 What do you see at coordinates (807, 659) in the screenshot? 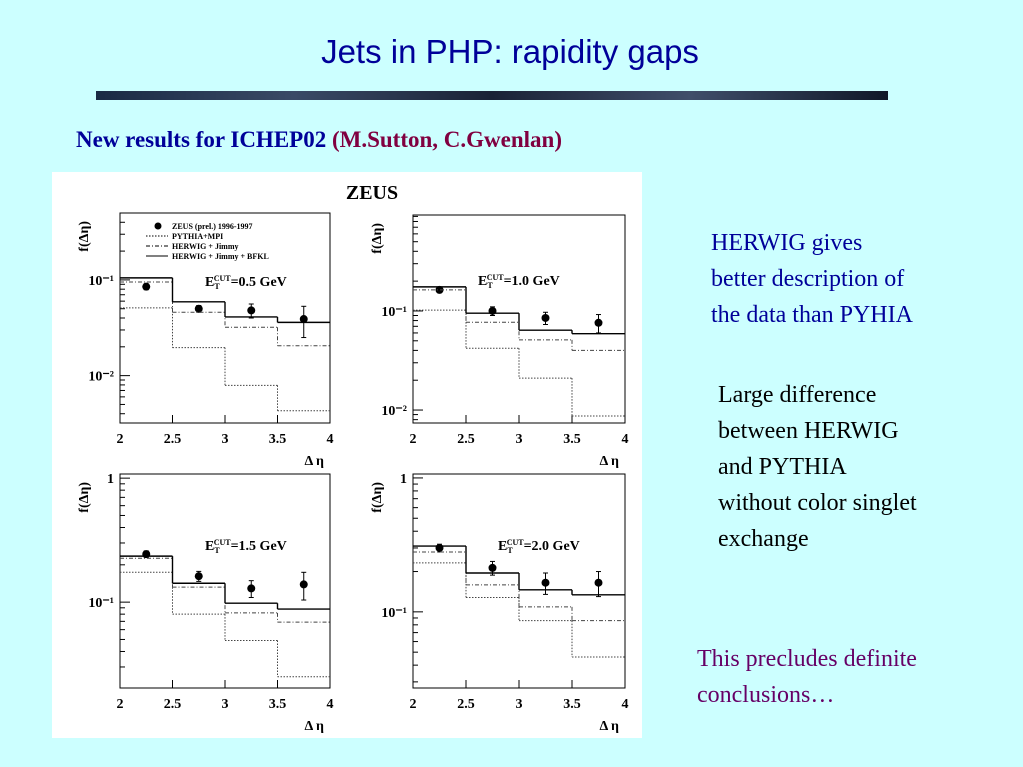
I see `note-line: This precludes definite` at bounding box center [807, 659].